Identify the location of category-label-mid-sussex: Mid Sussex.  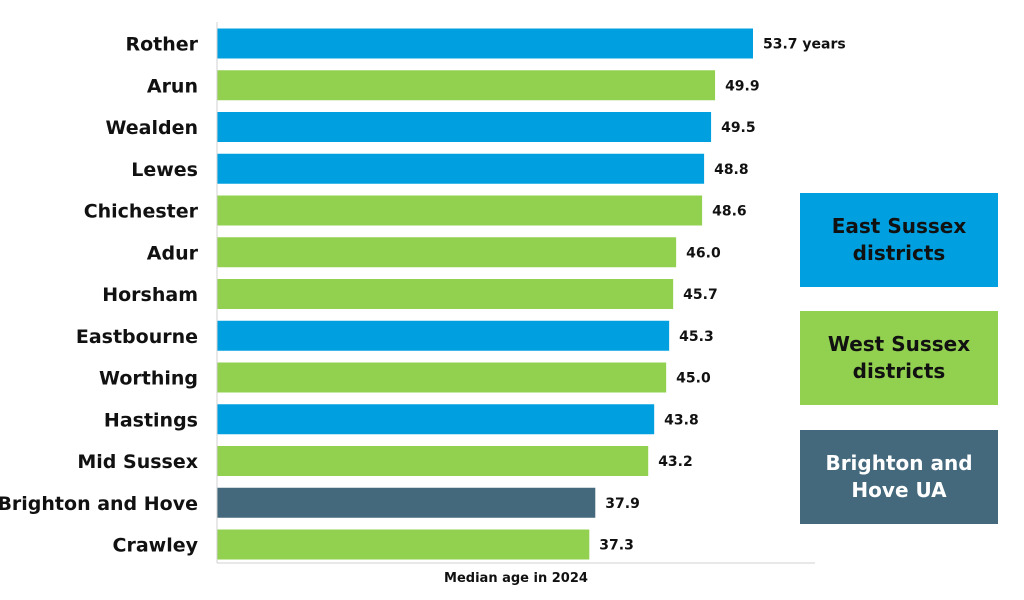
(137, 462).